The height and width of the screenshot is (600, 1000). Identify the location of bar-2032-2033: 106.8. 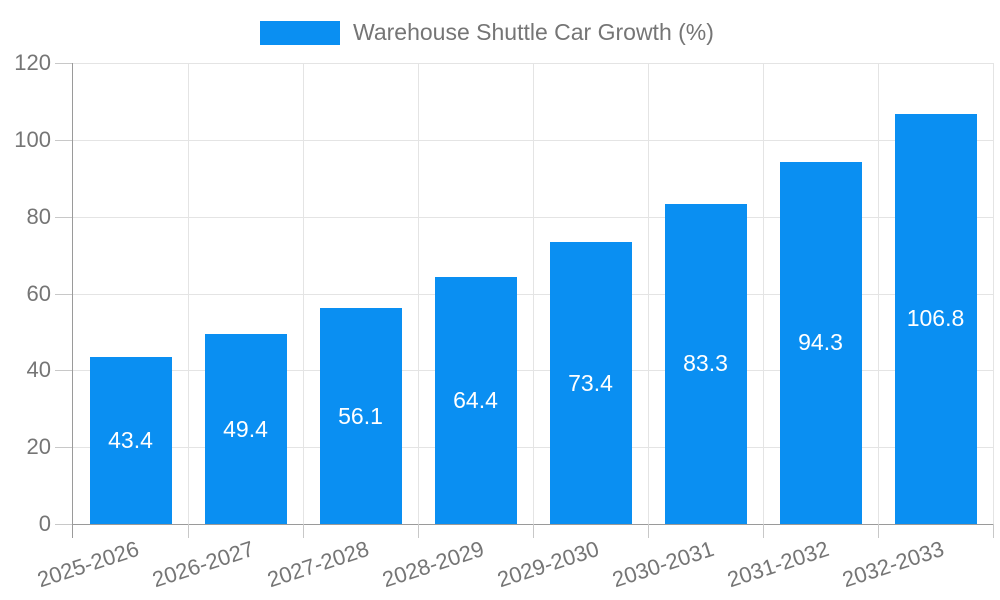
(935, 318).